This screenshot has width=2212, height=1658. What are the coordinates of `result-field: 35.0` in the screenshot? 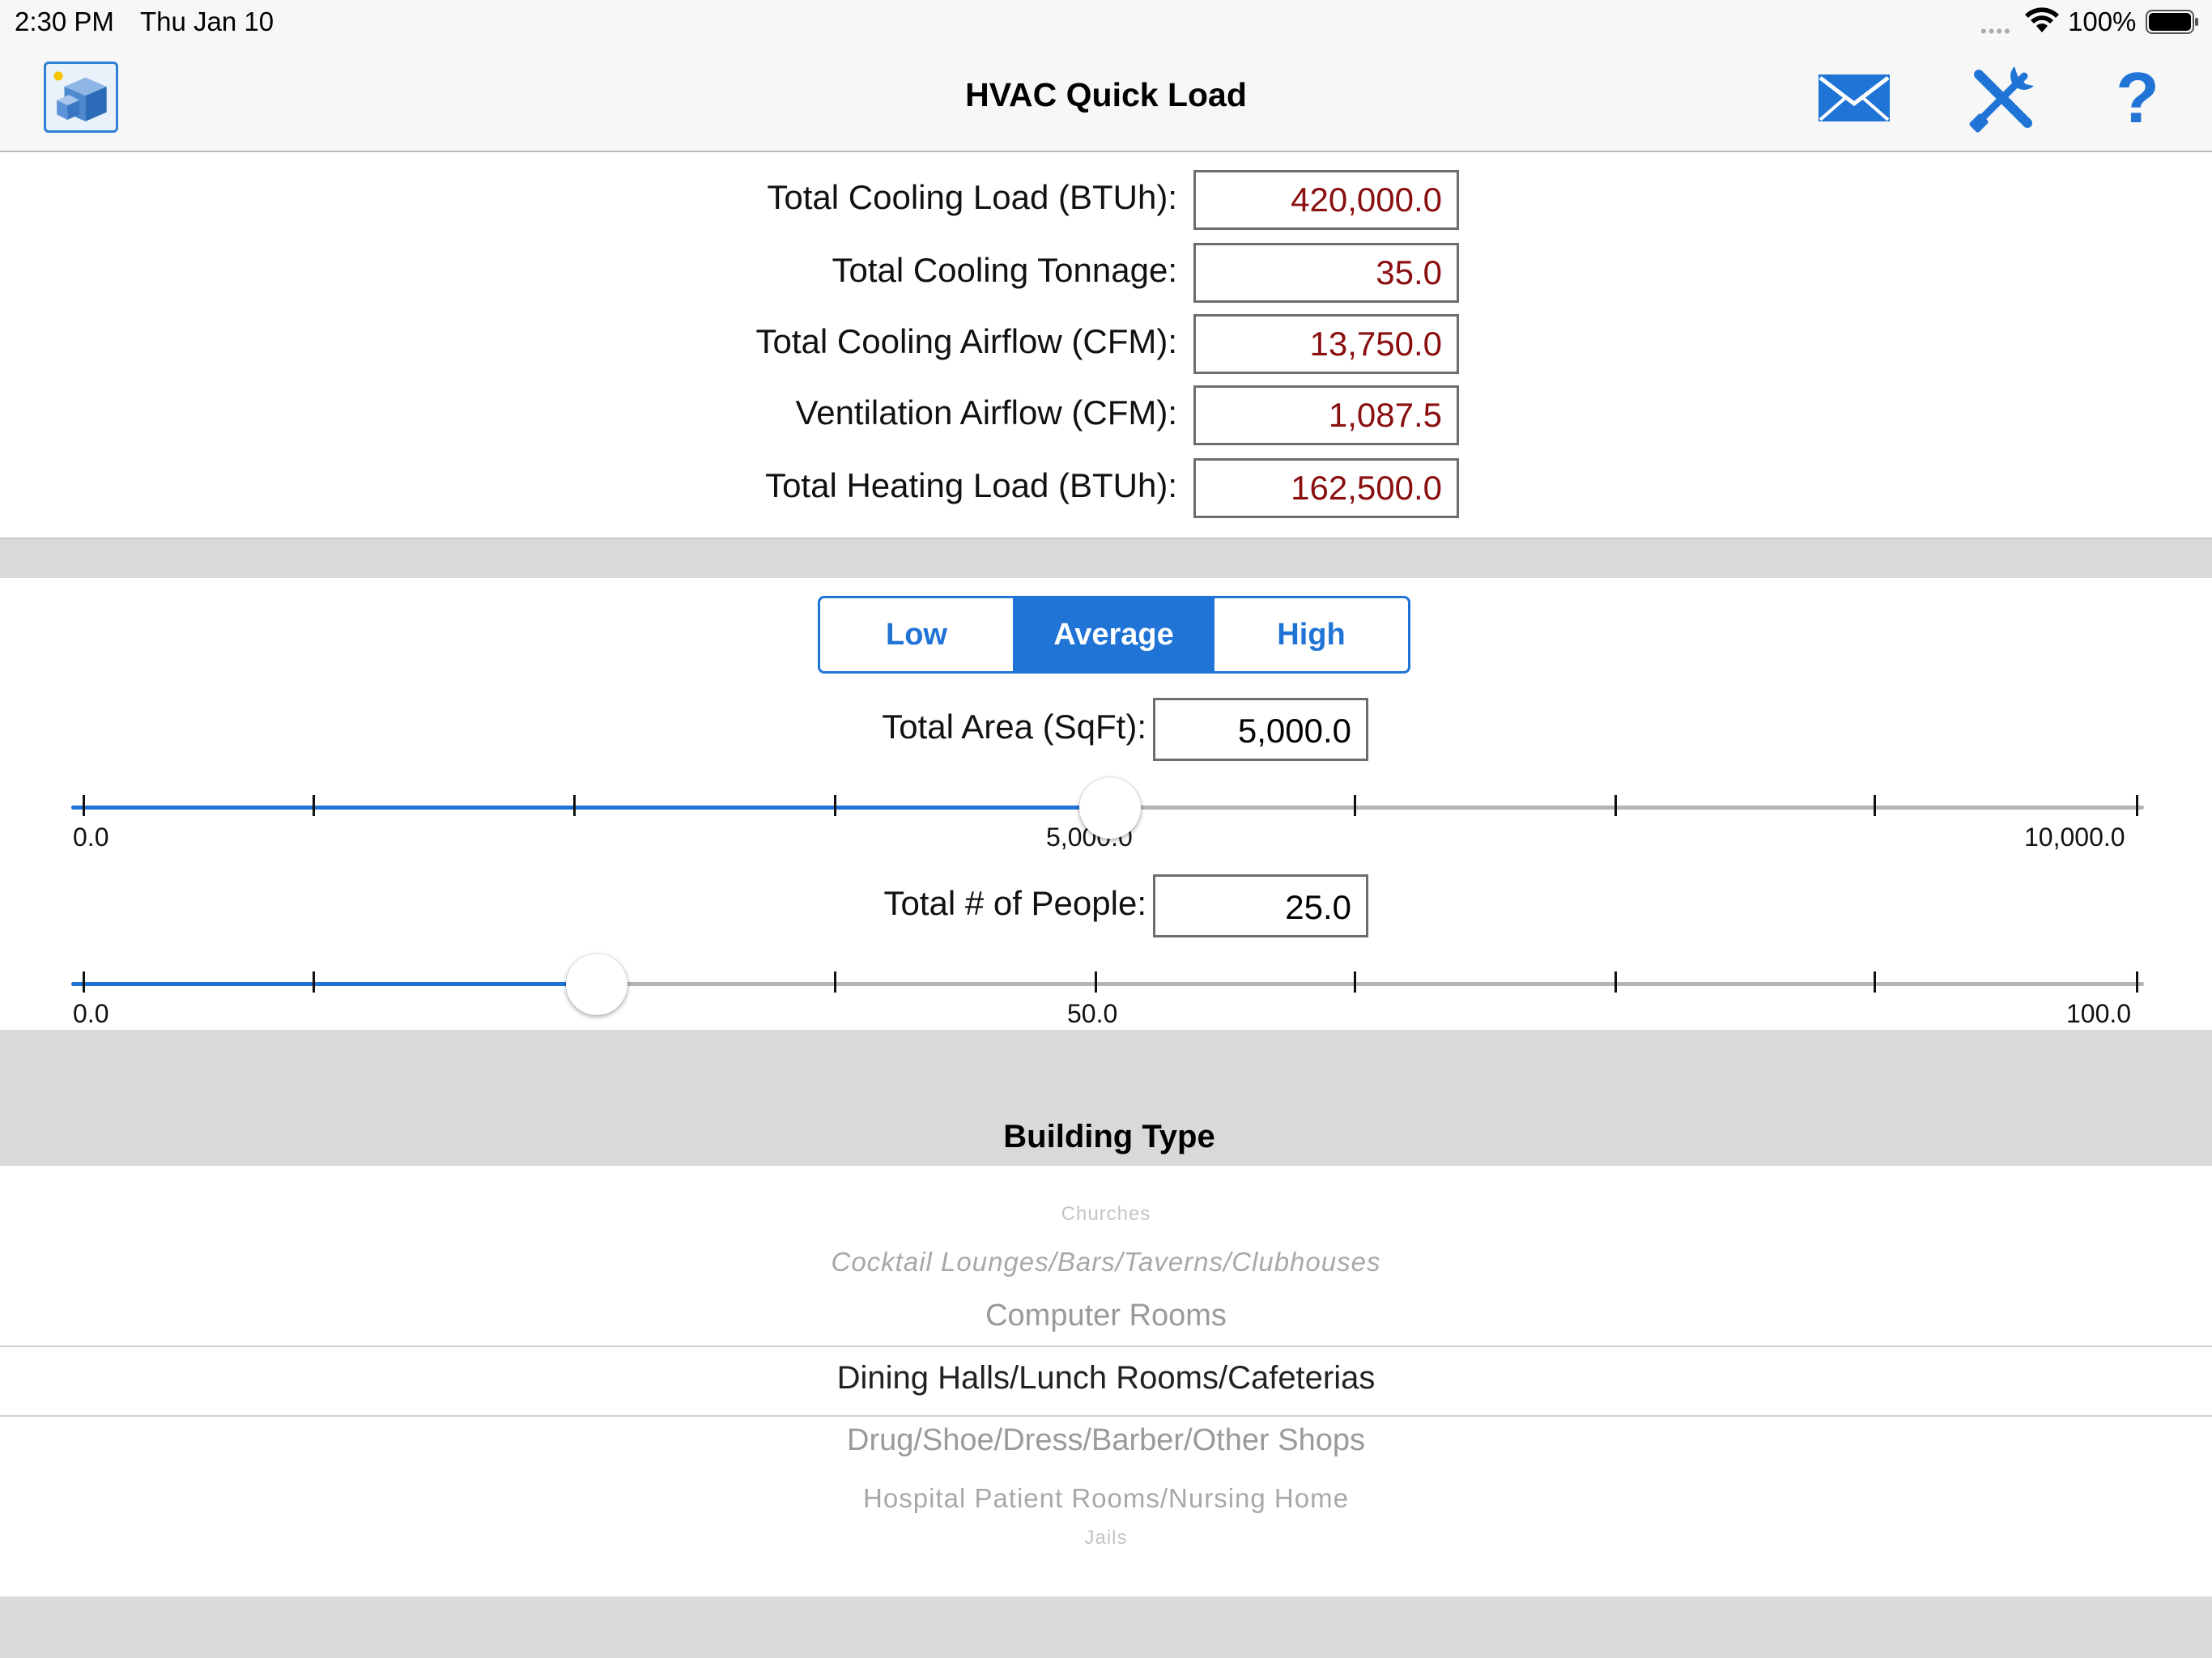 It's located at (1326, 273).